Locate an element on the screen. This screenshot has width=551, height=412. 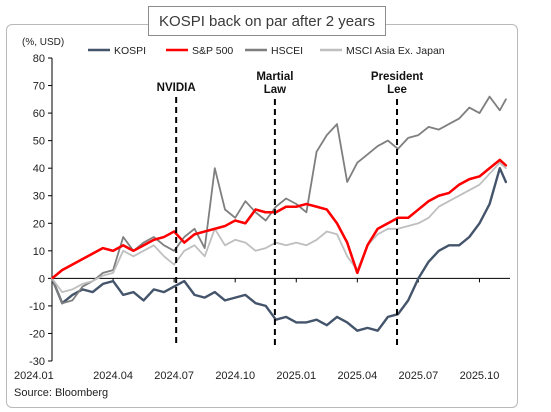
x-tick-label: 2025.01 is located at coordinates (296, 376).